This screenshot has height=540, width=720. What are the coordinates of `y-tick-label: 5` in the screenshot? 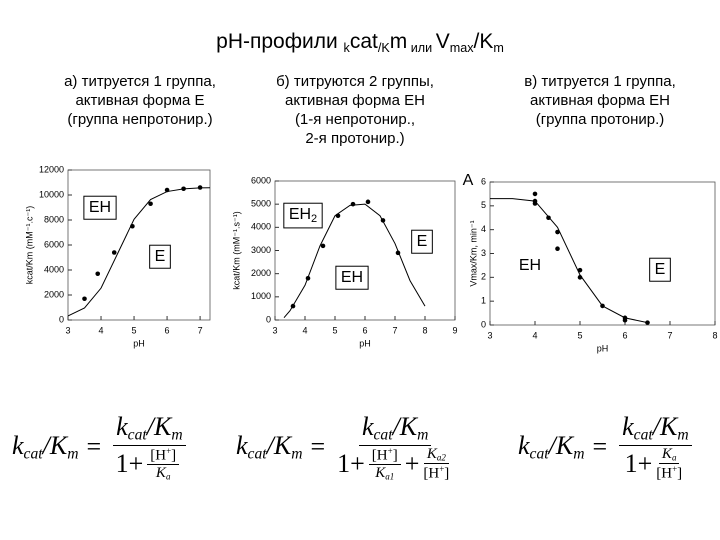 It's located at (483, 205).